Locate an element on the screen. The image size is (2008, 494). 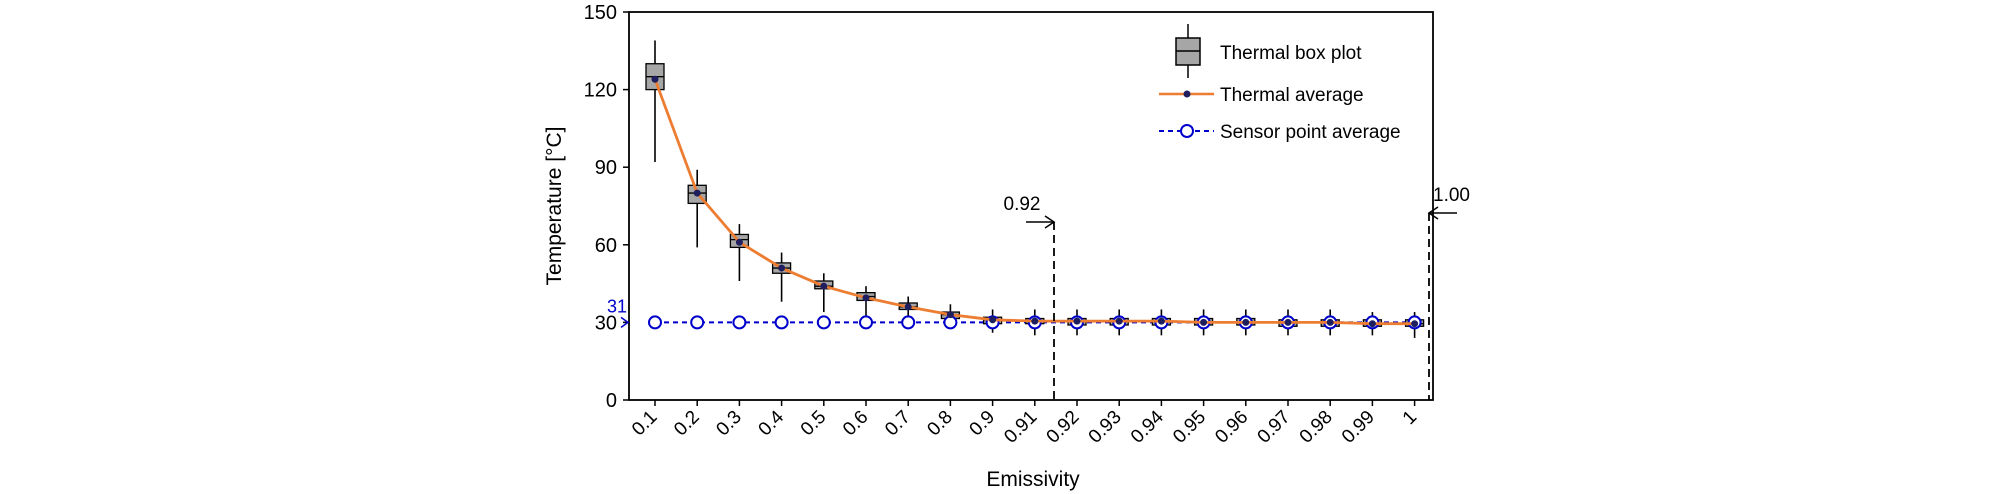
x-tick-label: 0.91 is located at coordinates (1020, 427).